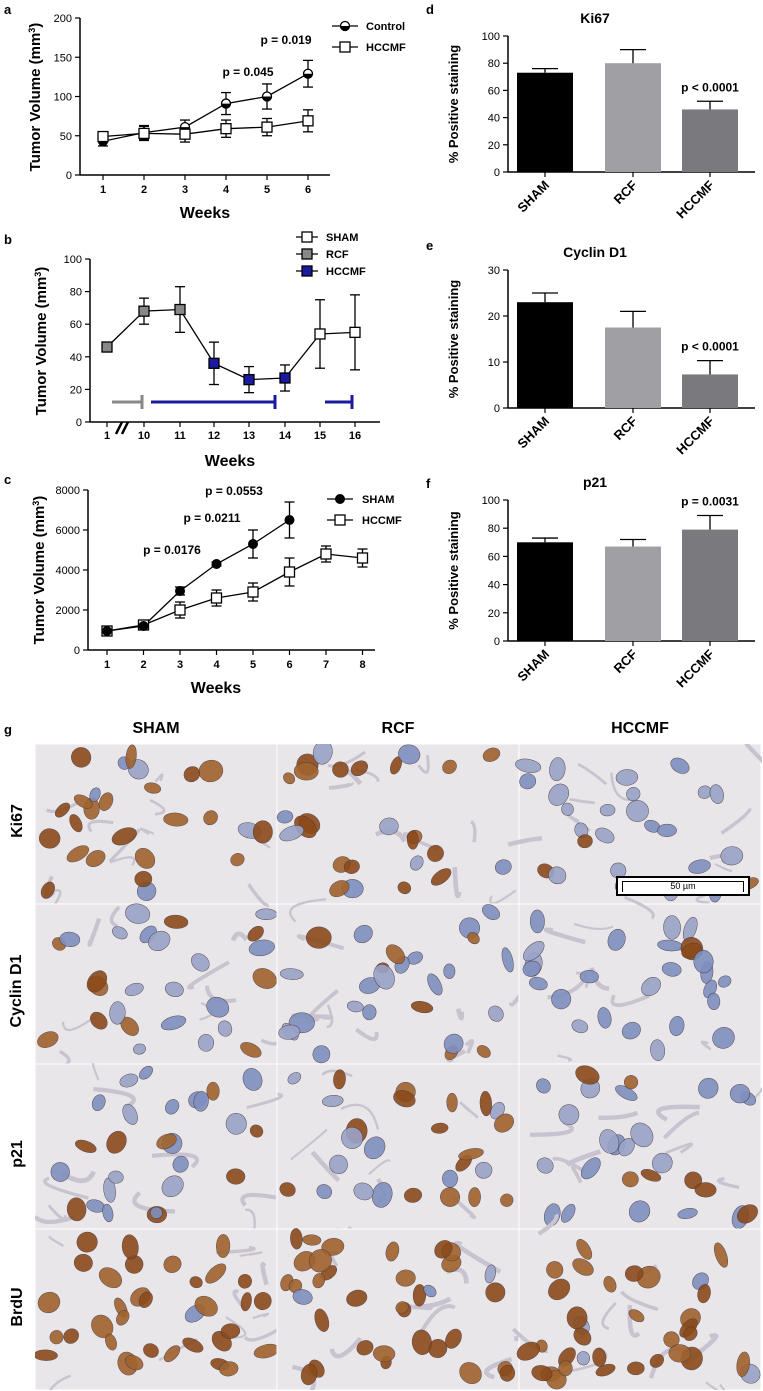  Describe the element at coordinates (216, 688) in the screenshot. I see `x-axis-label: Weeks` at that location.